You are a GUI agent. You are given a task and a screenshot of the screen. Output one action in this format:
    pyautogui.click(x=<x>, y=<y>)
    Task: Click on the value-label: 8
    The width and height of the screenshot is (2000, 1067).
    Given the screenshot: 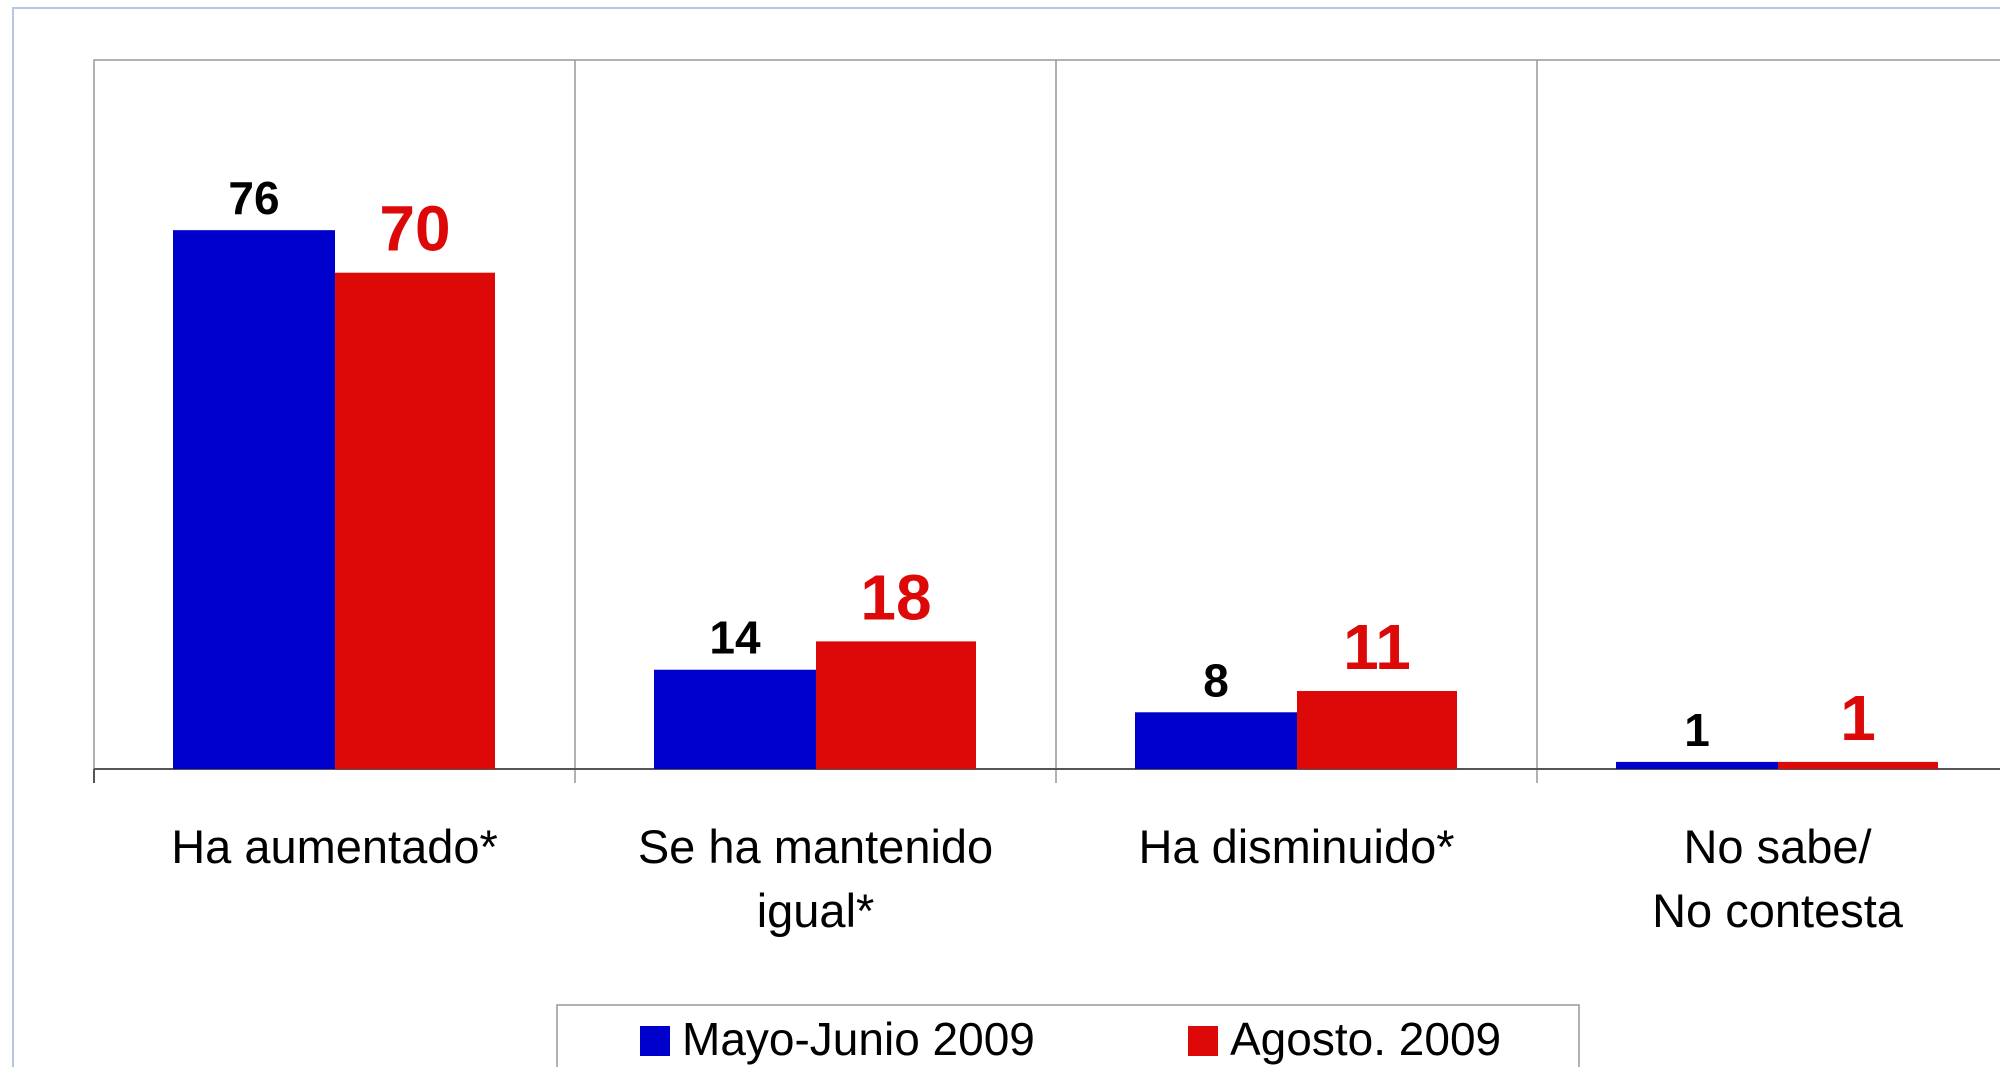 What is the action you would take?
    pyautogui.click(x=1216, y=680)
    